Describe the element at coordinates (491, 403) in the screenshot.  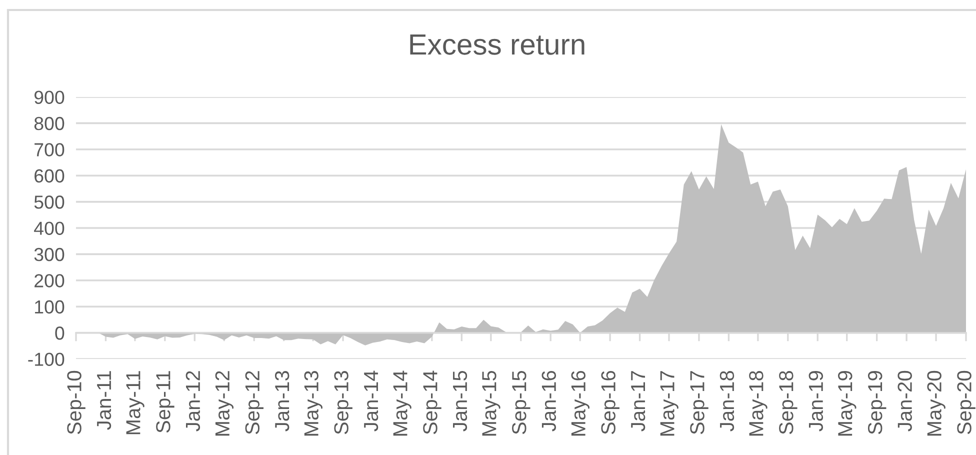
I see `x-tick-label: May-15` at that location.